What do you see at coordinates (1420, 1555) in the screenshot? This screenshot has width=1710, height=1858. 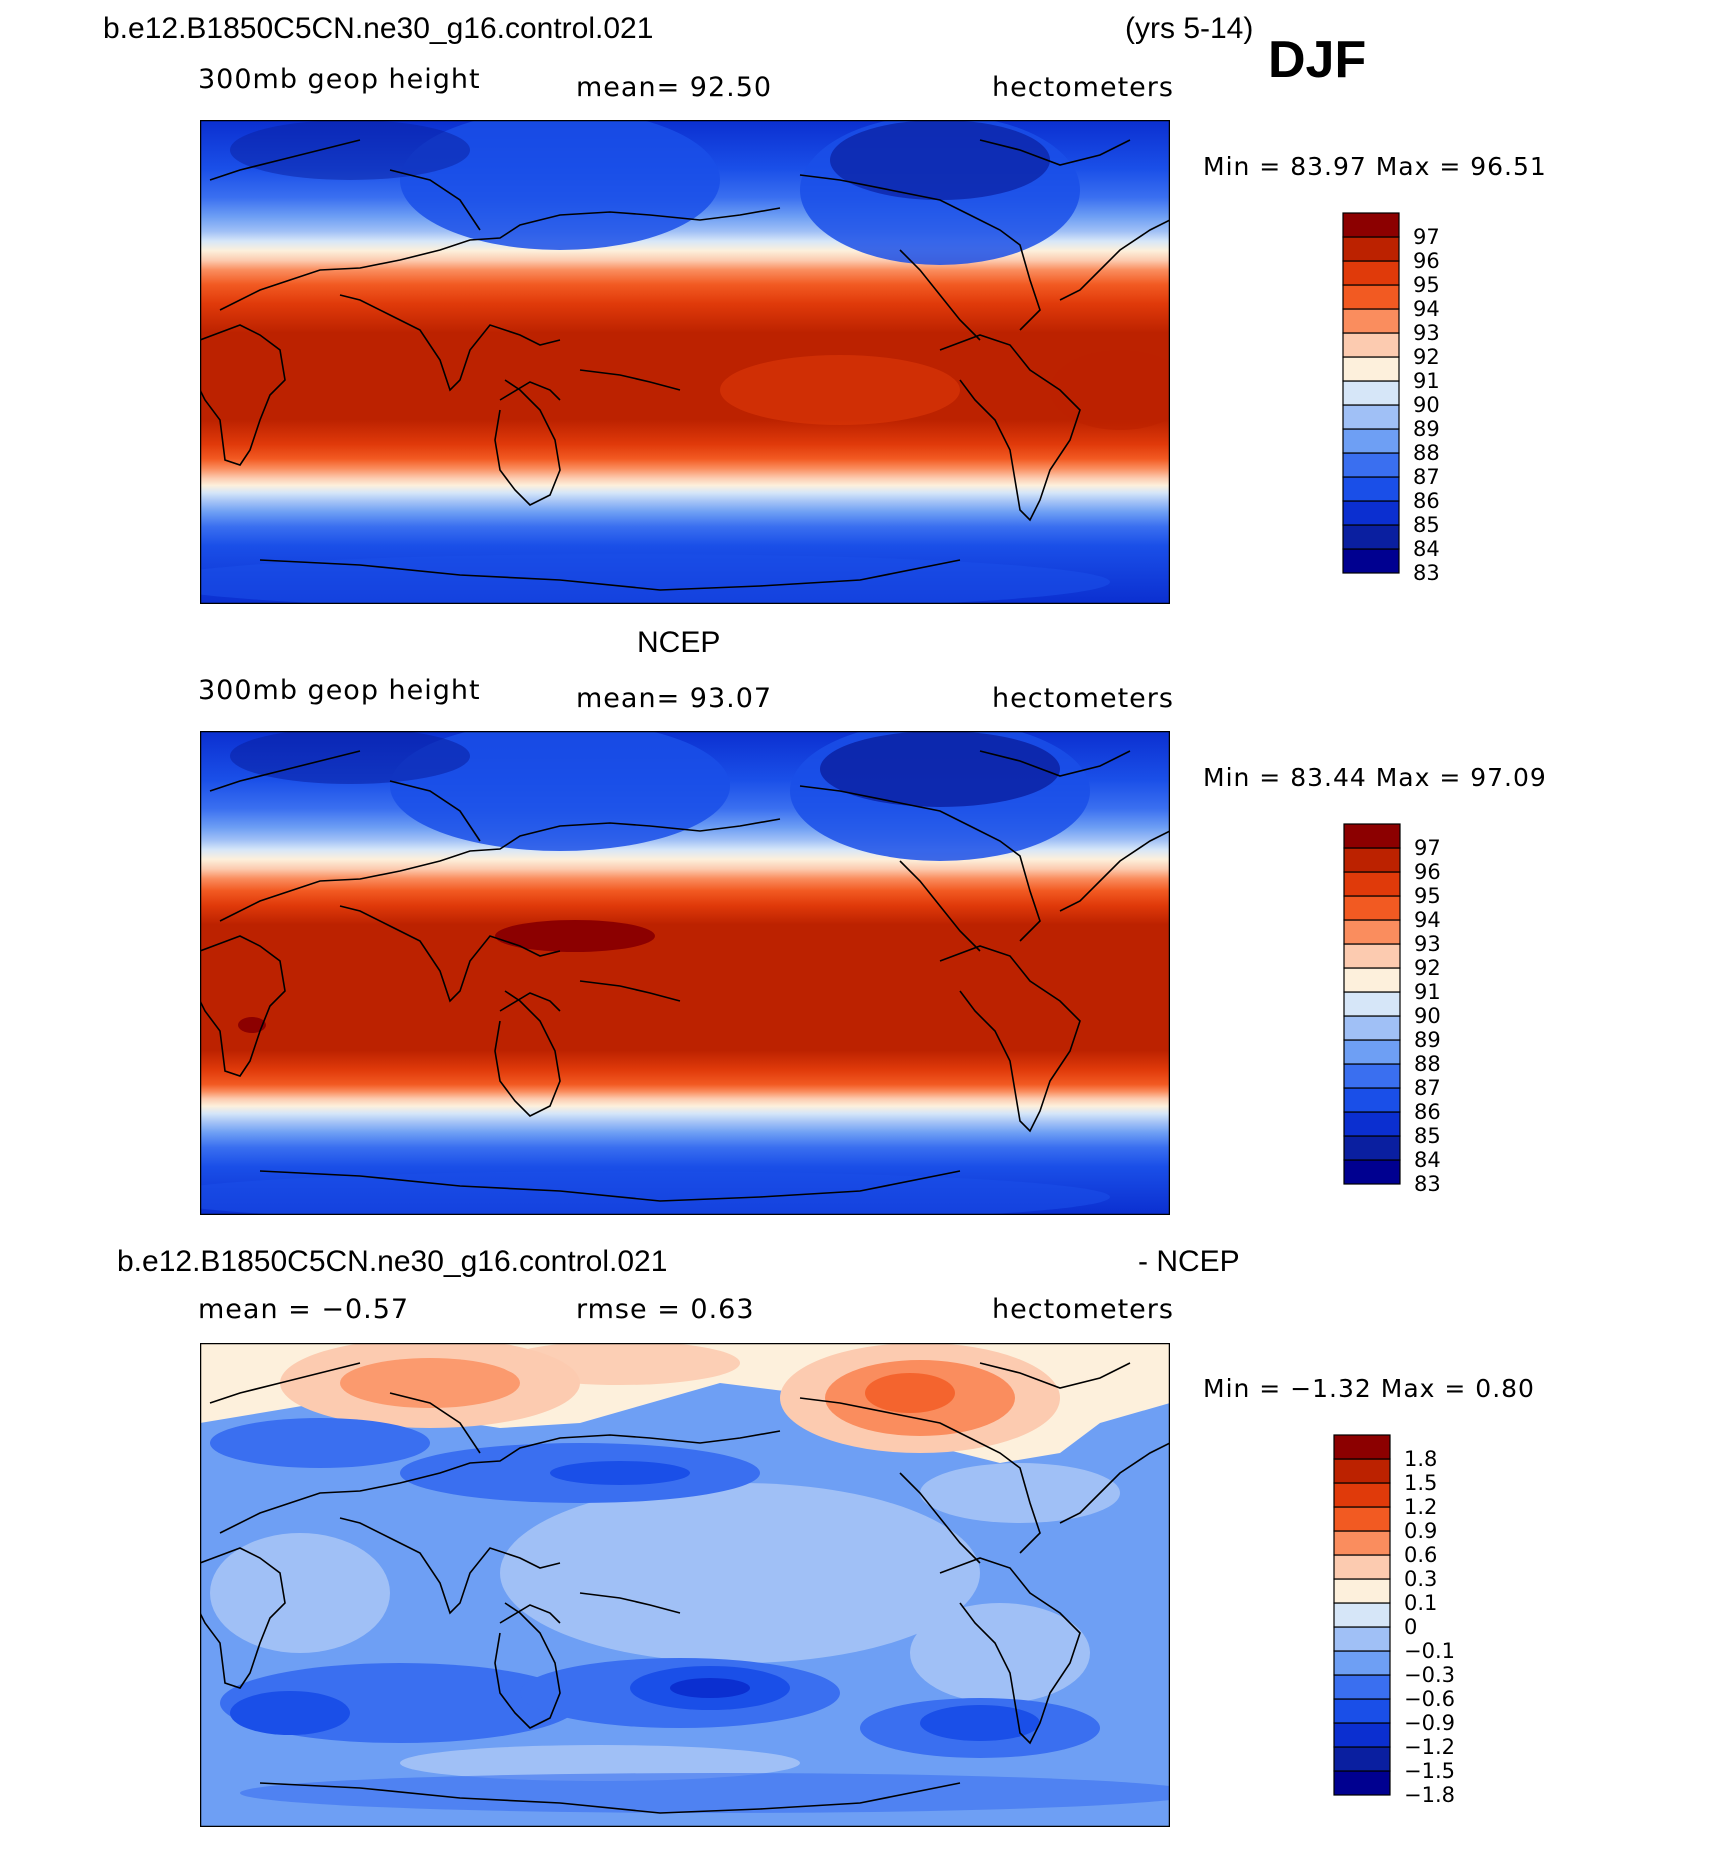 I see `colorbar-tick-label: 0.6` at bounding box center [1420, 1555].